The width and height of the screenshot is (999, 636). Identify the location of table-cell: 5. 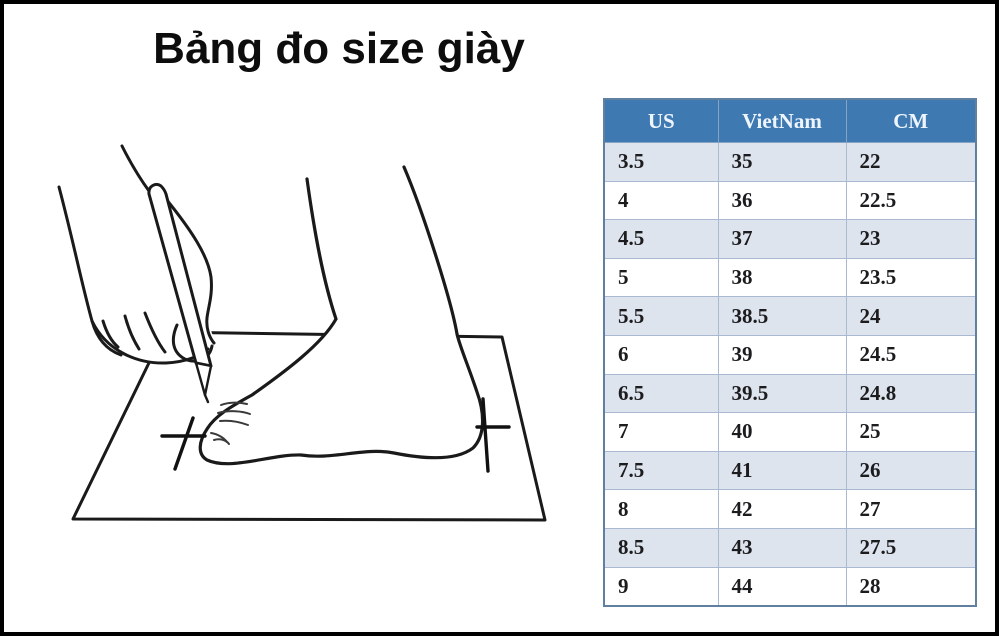
(661, 277).